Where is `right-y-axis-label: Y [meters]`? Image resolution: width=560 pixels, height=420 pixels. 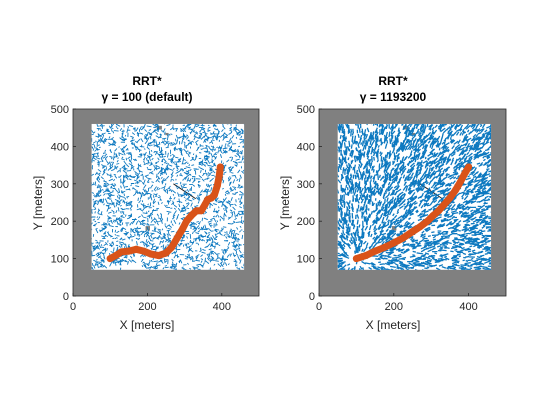
right-y-axis-label: Y [meters] is located at coordinates (285, 203).